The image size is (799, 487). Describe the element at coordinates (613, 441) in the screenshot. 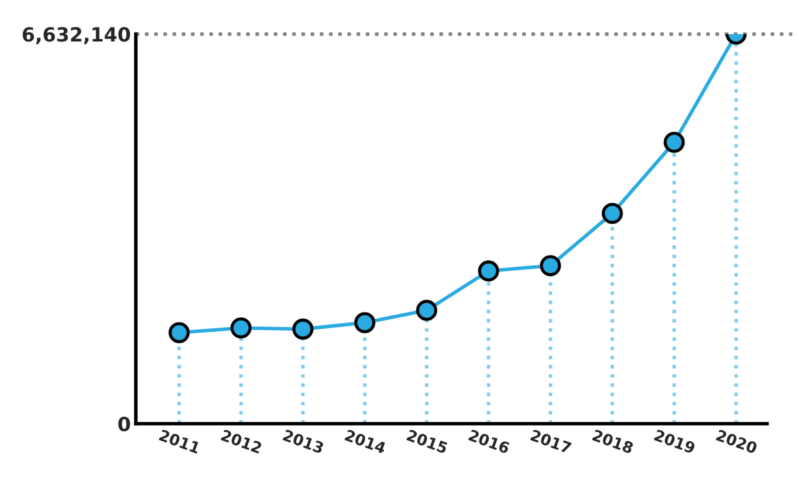

I see `x-tick-label: 2018` at that location.